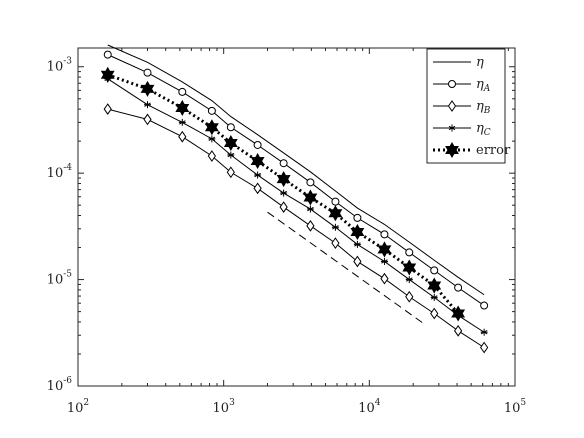  Describe the element at coordinates (78, 407) in the screenshot. I see `x-tick-label: 10²` at that location.